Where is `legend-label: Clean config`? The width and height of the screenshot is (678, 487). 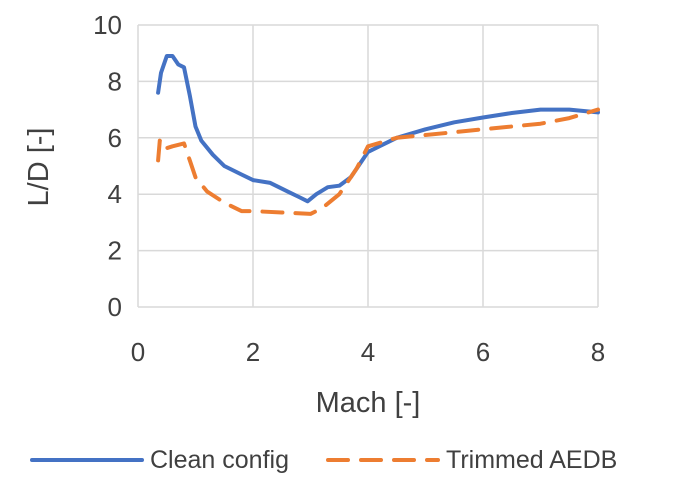
legend-label: Clean config is located at coordinates (219, 460).